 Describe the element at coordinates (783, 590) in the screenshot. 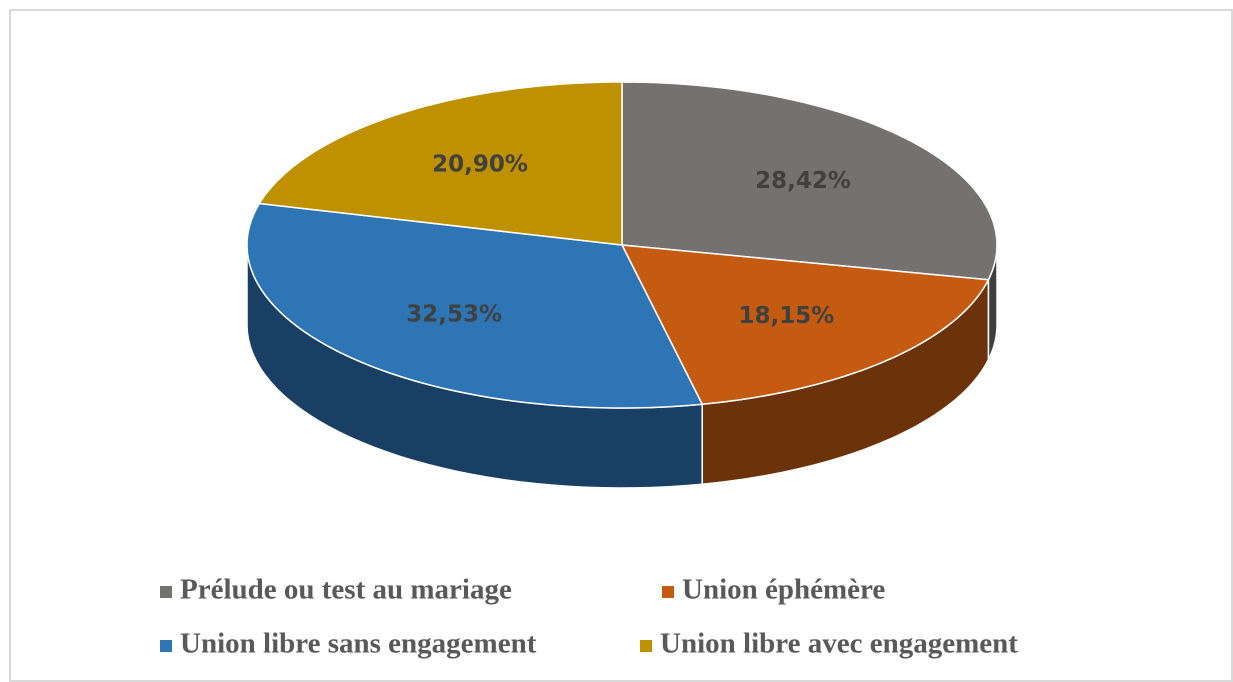

I see `legend-label: Union éphémère` at that location.